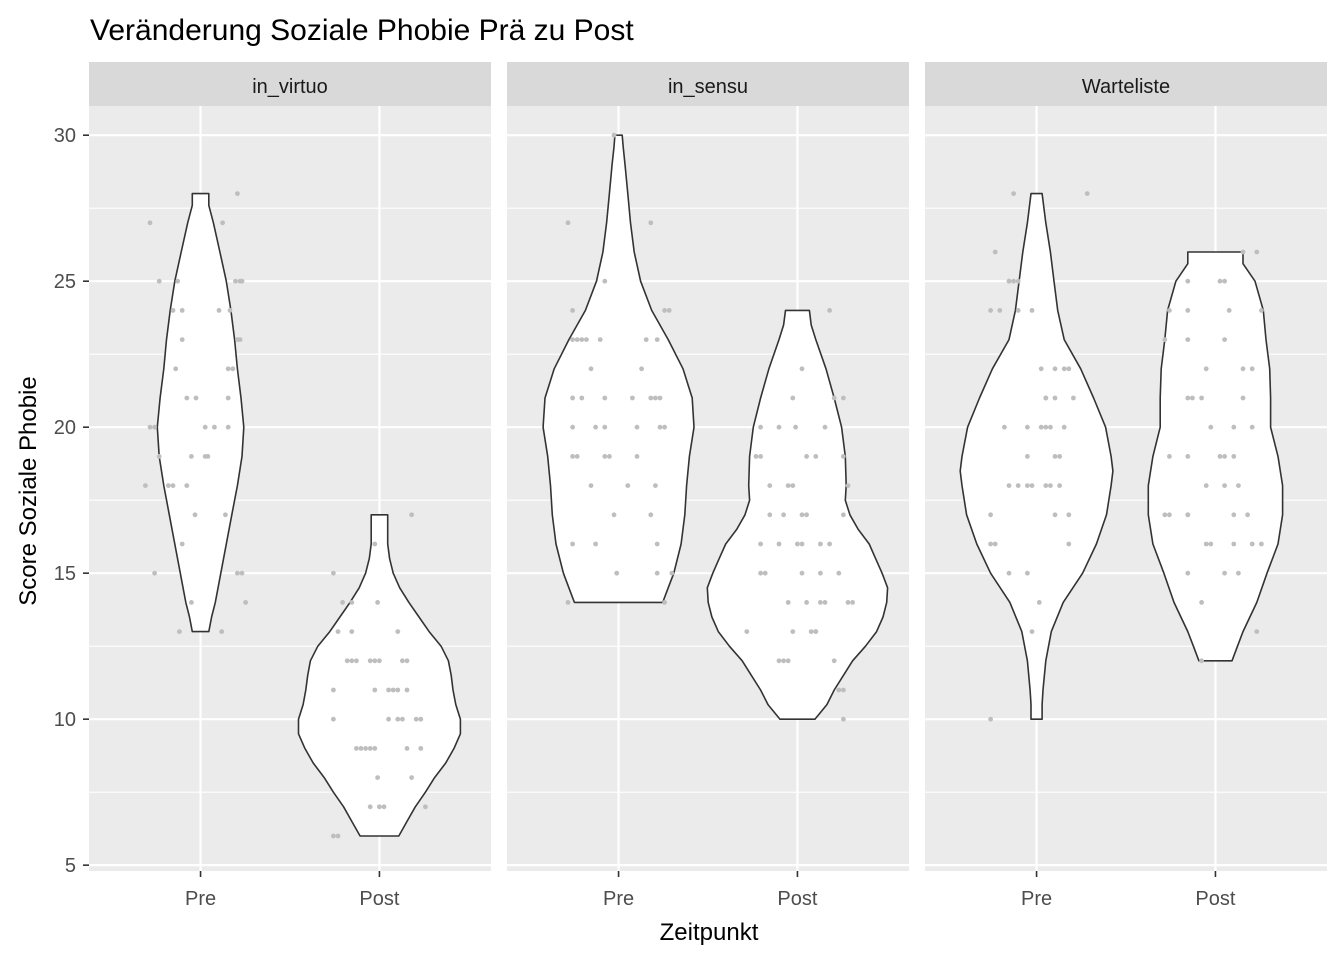 This screenshot has width=1344, height=960. What do you see at coordinates (1126, 87) in the screenshot?
I see `facet-strip-label: Warteliste` at bounding box center [1126, 87].